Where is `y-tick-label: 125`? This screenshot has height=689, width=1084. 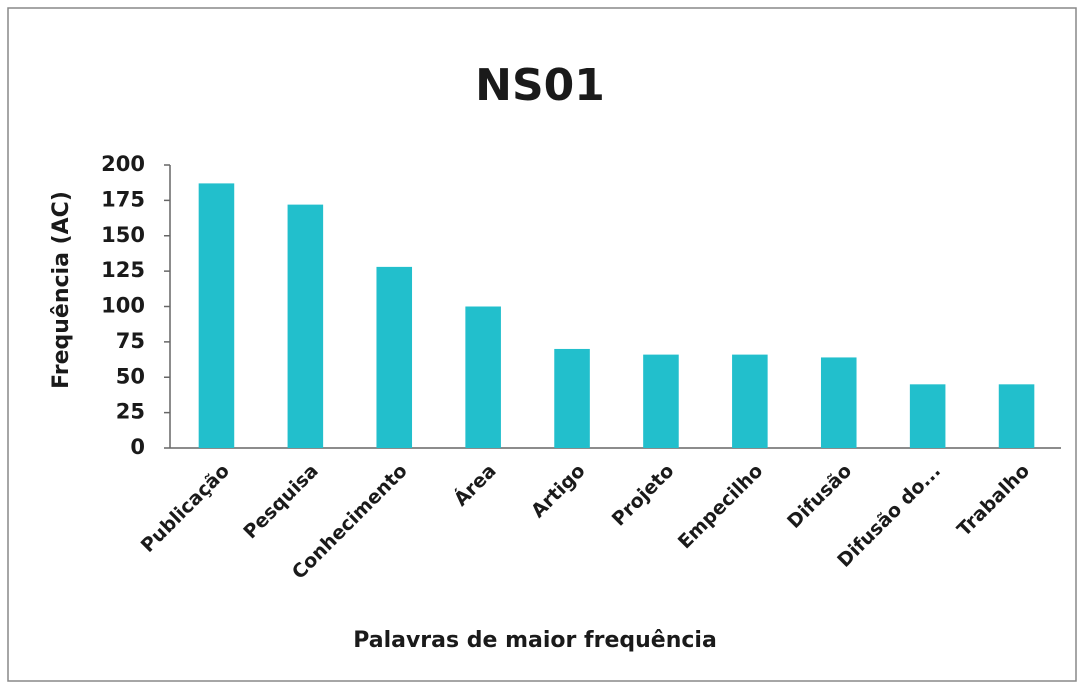
y-tick-label: 125 is located at coordinates (123, 270).